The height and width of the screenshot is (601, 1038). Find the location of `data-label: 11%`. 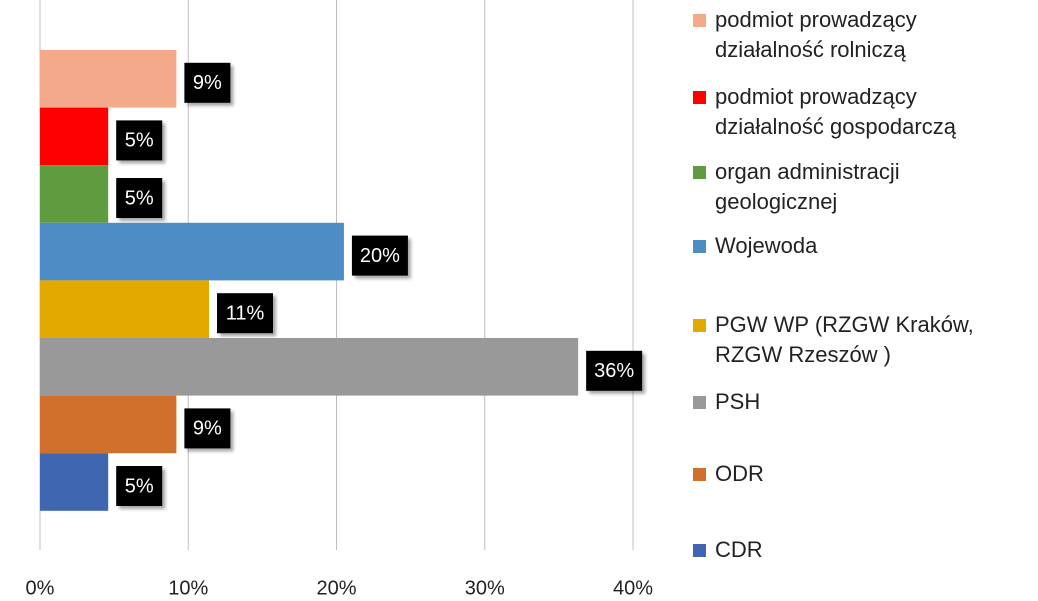

data-label: 11% is located at coordinates (245, 313).